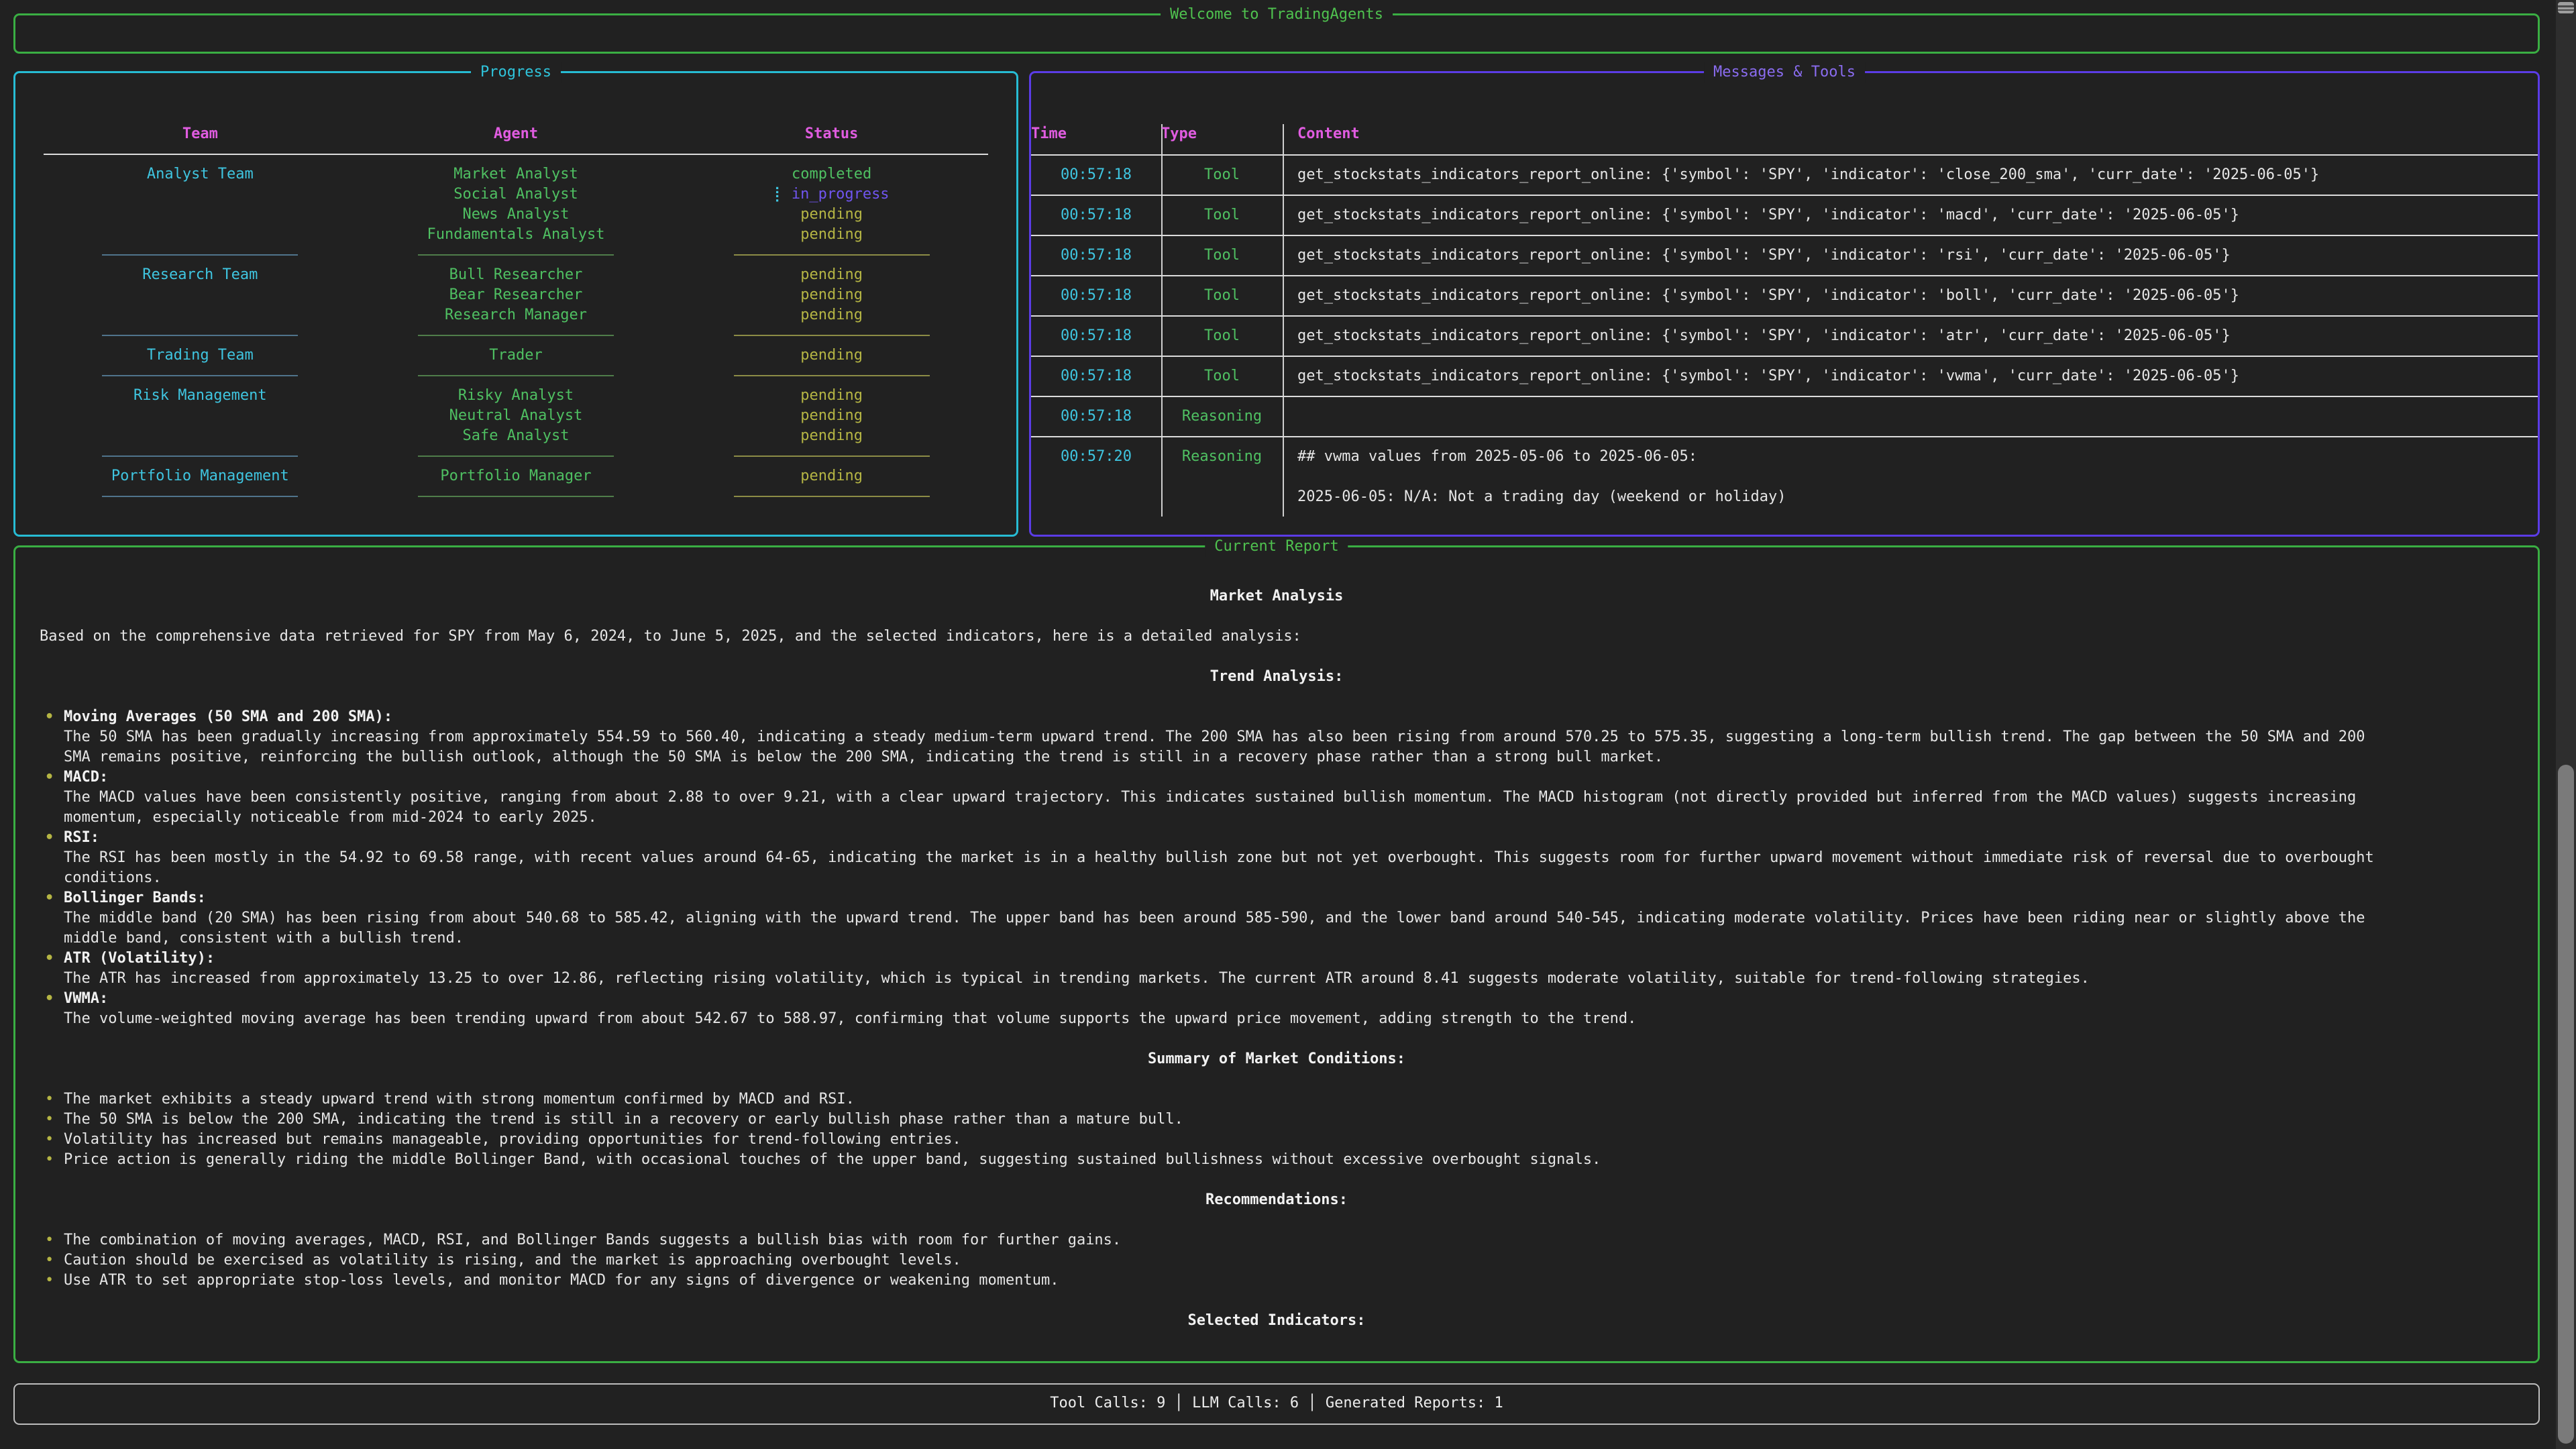  Describe the element at coordinates (200, 274) in the screenshot. I see `team-label: Research Team` at that location.